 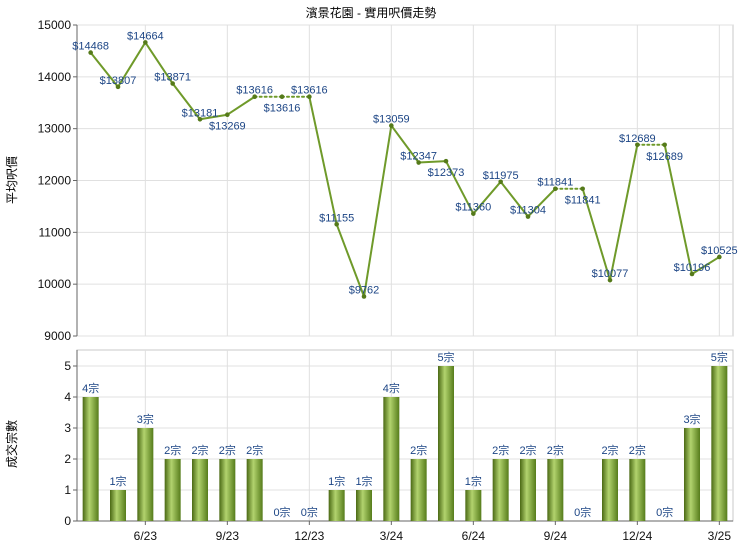 I want to click on price-data-label: $13871, so click(x=172, y=78).